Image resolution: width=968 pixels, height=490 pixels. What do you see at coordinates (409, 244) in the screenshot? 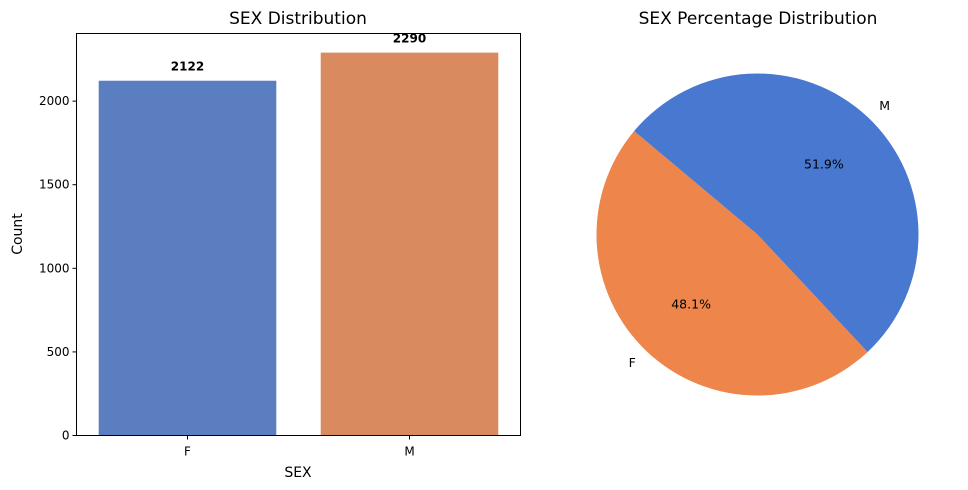
I see `bar-m` at bounding box center [409, 244].